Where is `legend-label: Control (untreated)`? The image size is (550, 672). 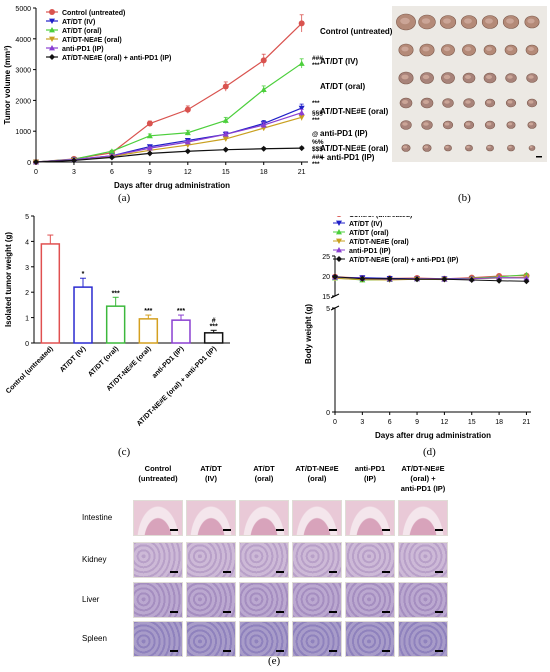 legend-label: Control (untreated) is located at coordinates (93, 13).